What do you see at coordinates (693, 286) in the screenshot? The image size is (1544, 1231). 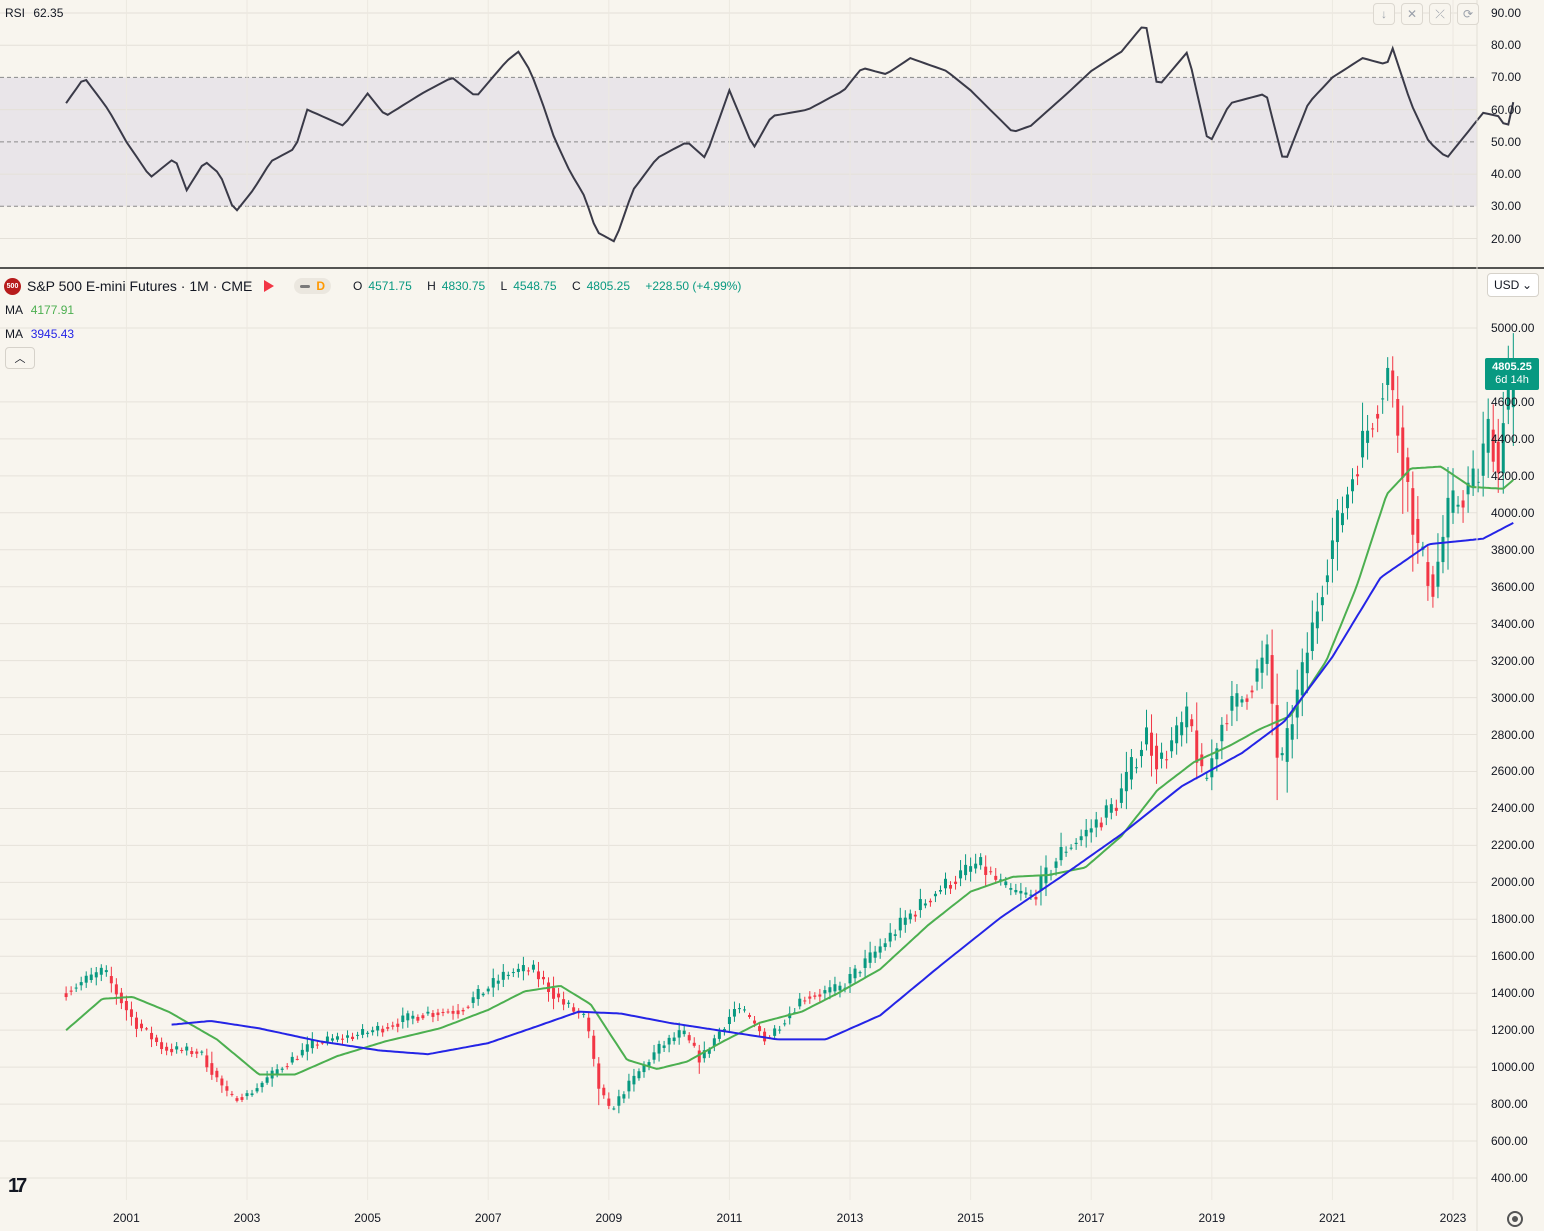 I see `change-value: +228.50 (+4.99%)` at bounding box center [693, 286].